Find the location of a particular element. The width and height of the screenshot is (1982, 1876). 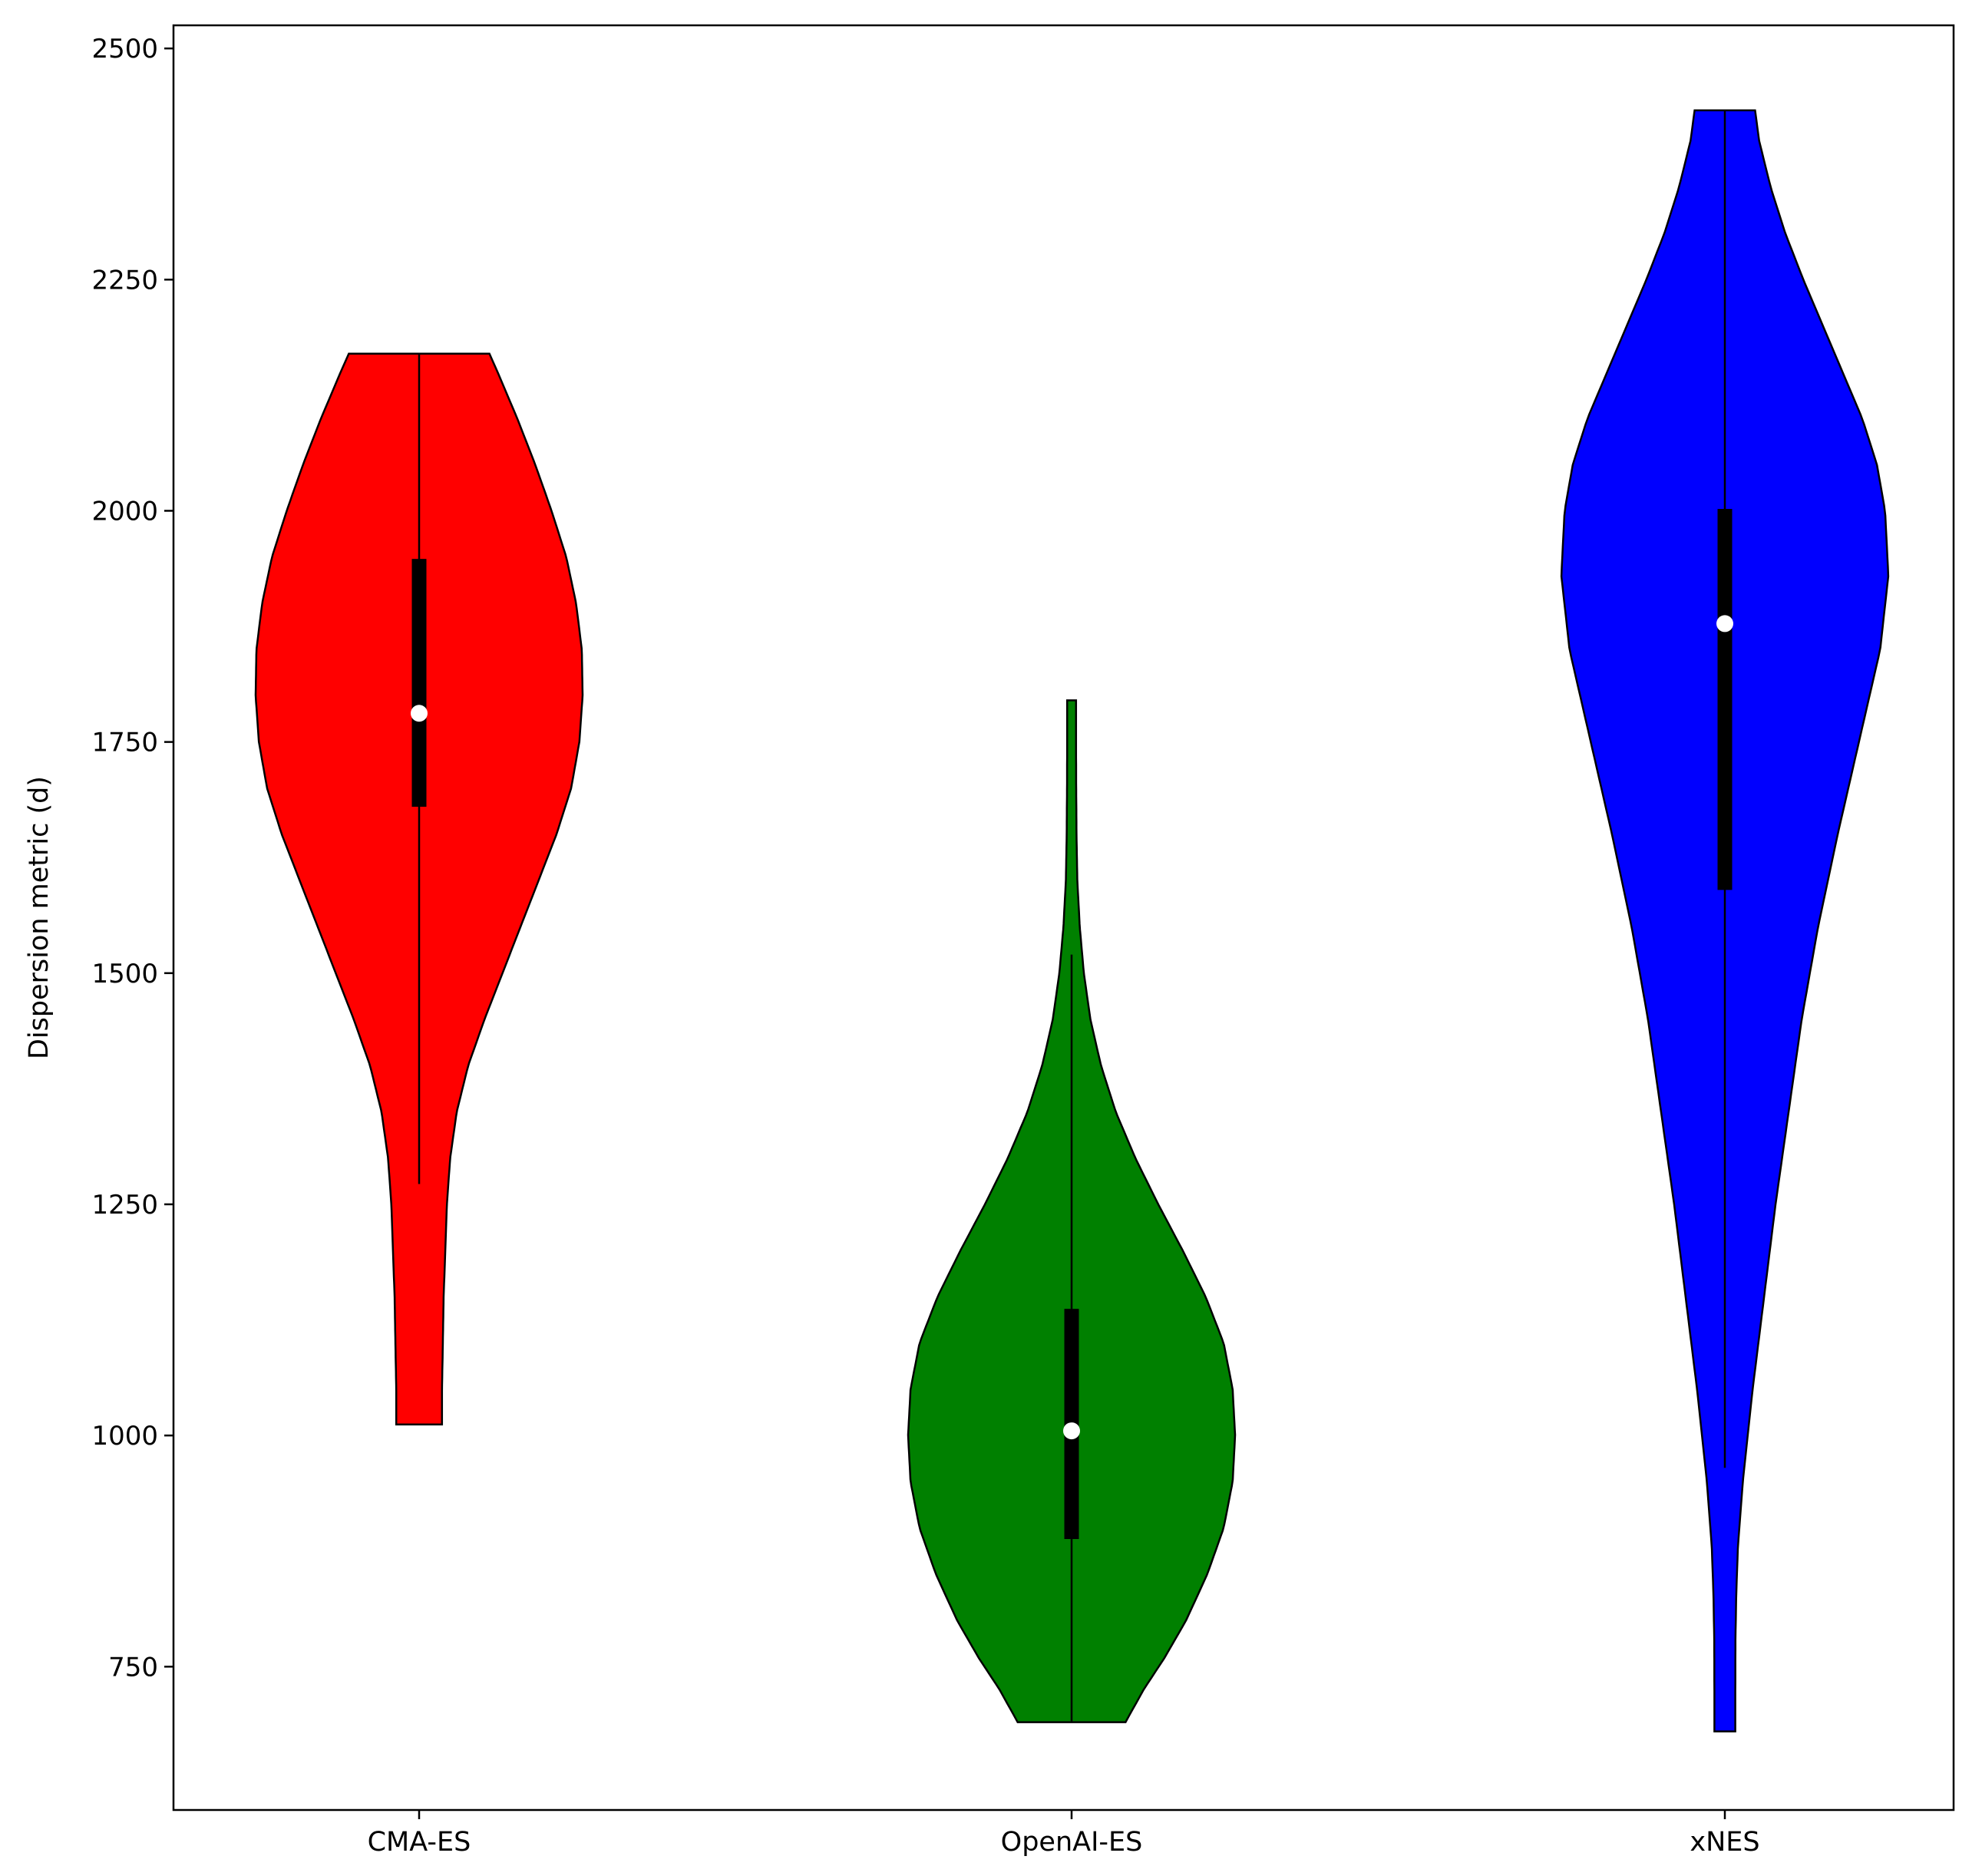

y-axis-label: Dispersion metric (d) is located at coordinates (39, 917).